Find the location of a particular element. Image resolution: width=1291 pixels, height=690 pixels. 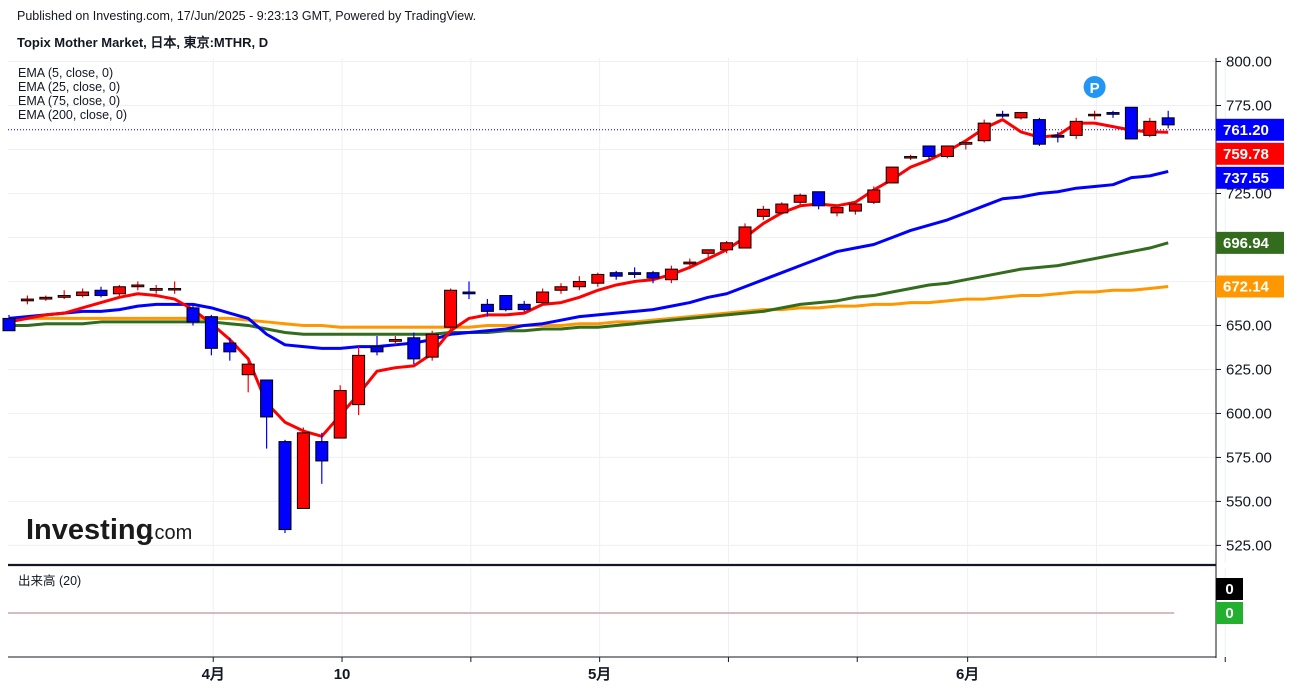

x-axis-ticks: 4月 10 5月 6月 is located at coordinates (714, 670).